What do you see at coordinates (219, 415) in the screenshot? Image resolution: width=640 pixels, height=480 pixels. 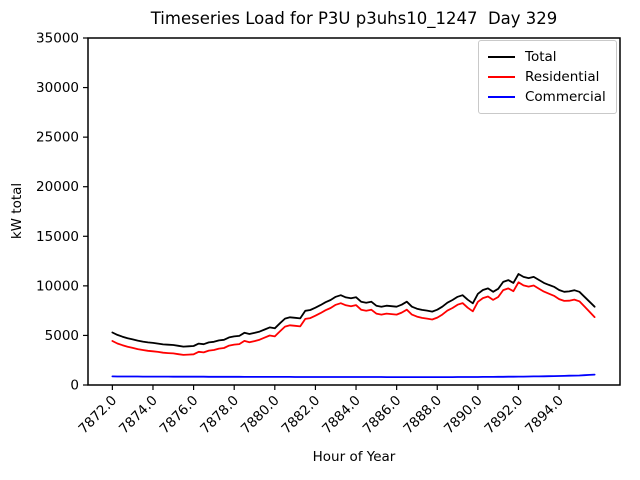 I see `svg-text: 7878.0` at bounding box center [219, 415].